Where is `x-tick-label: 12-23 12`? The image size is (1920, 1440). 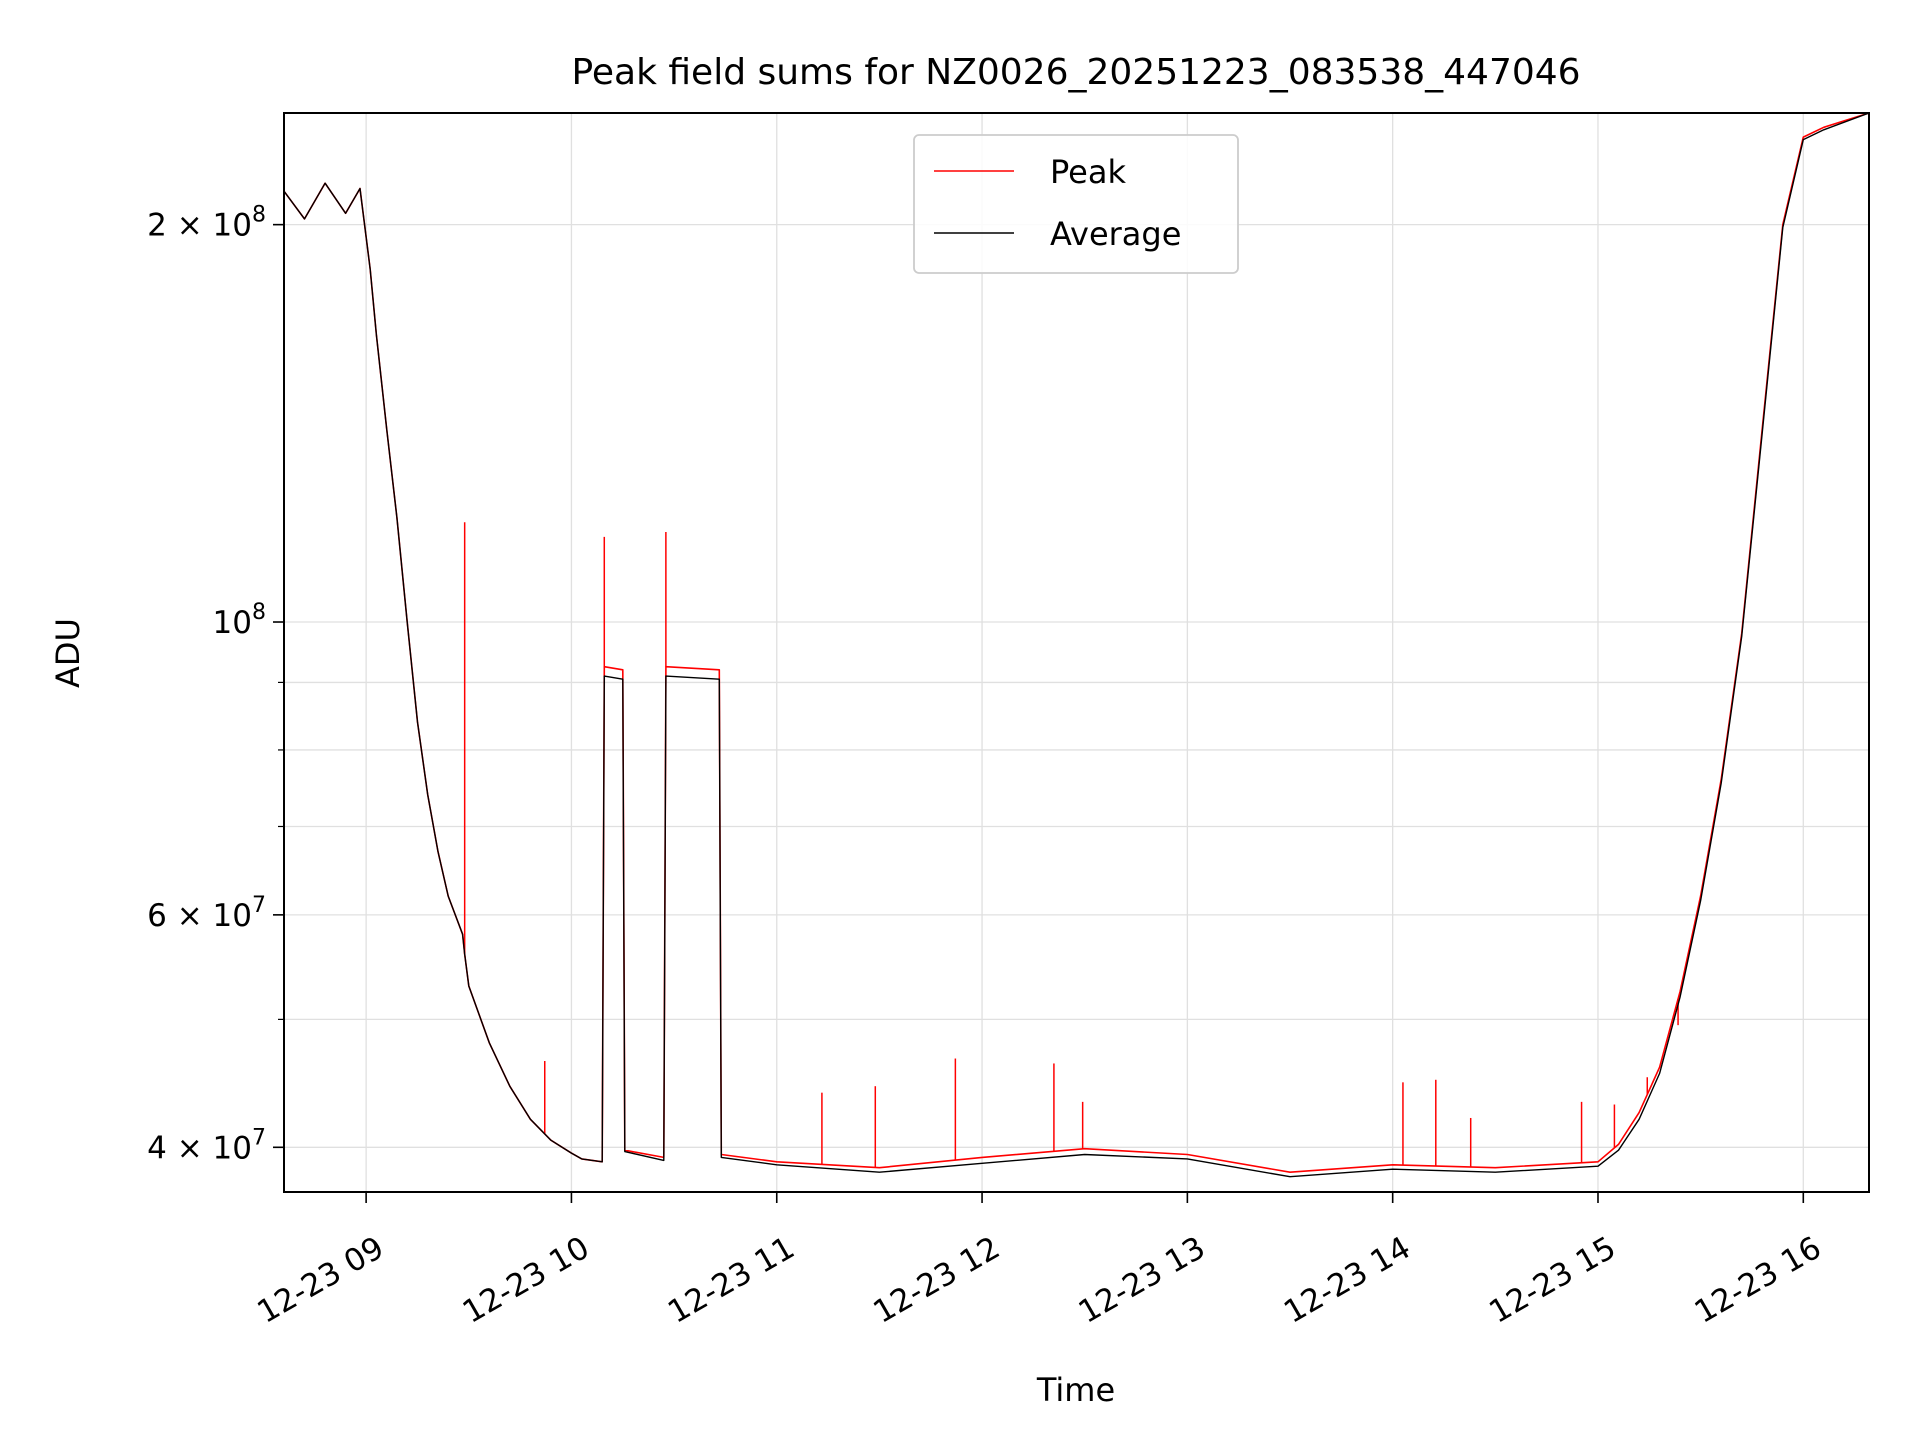 x-tick-label: 12-23 12 is located at coordinates (936, 1280).